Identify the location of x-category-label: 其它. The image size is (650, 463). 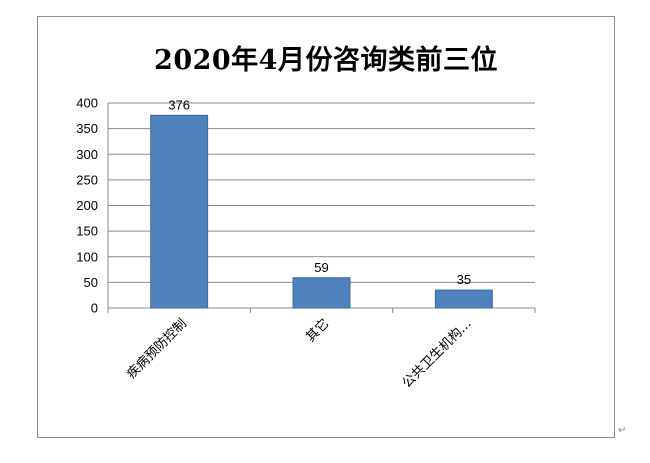
(318, 331).